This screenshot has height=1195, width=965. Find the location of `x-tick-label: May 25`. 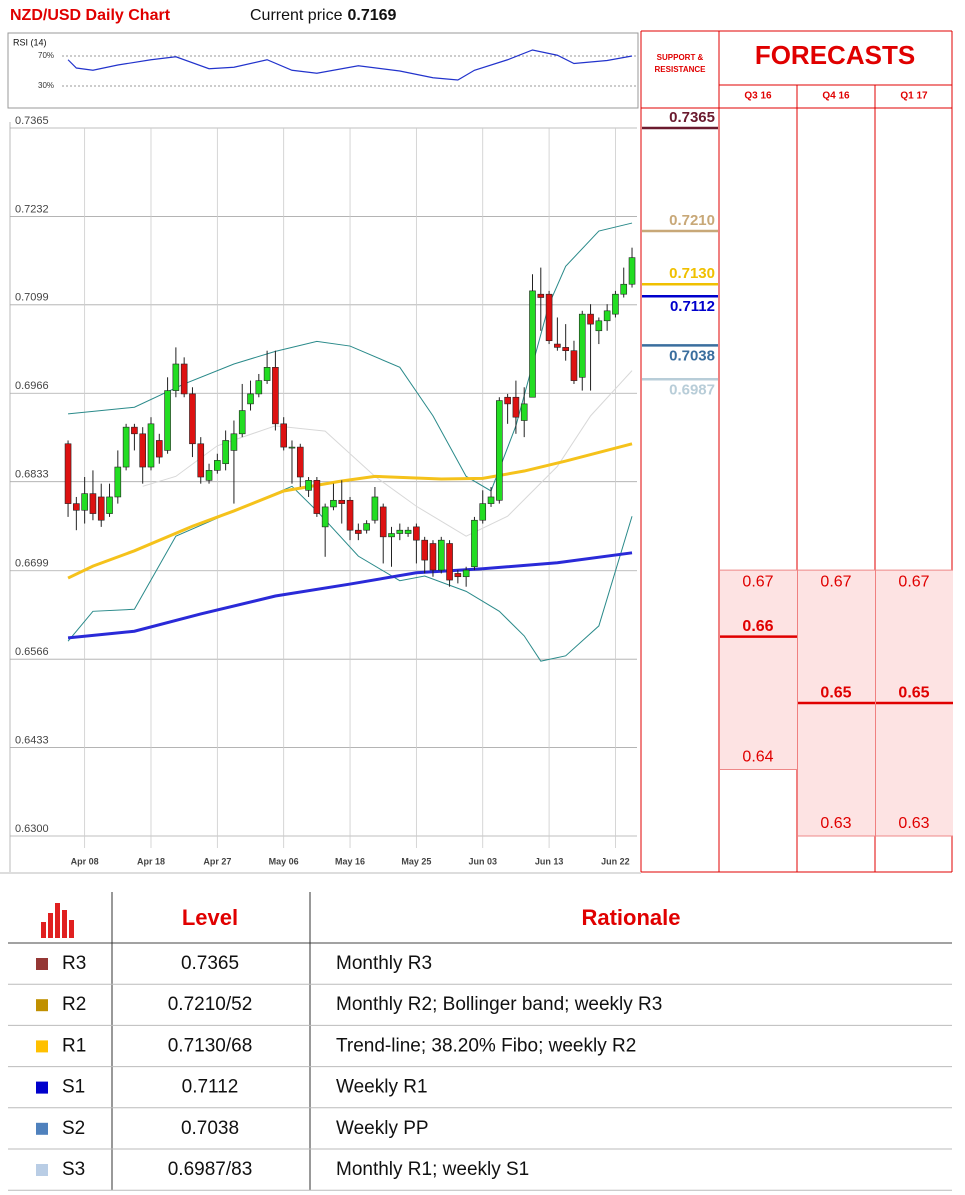

x-tick-label: May 25 is located at coordinates (416, 861).